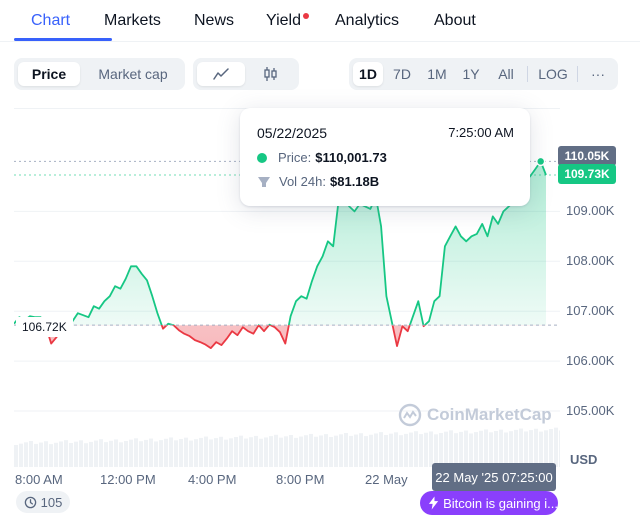  I want to click on price-button: Price, so click(49, 74).